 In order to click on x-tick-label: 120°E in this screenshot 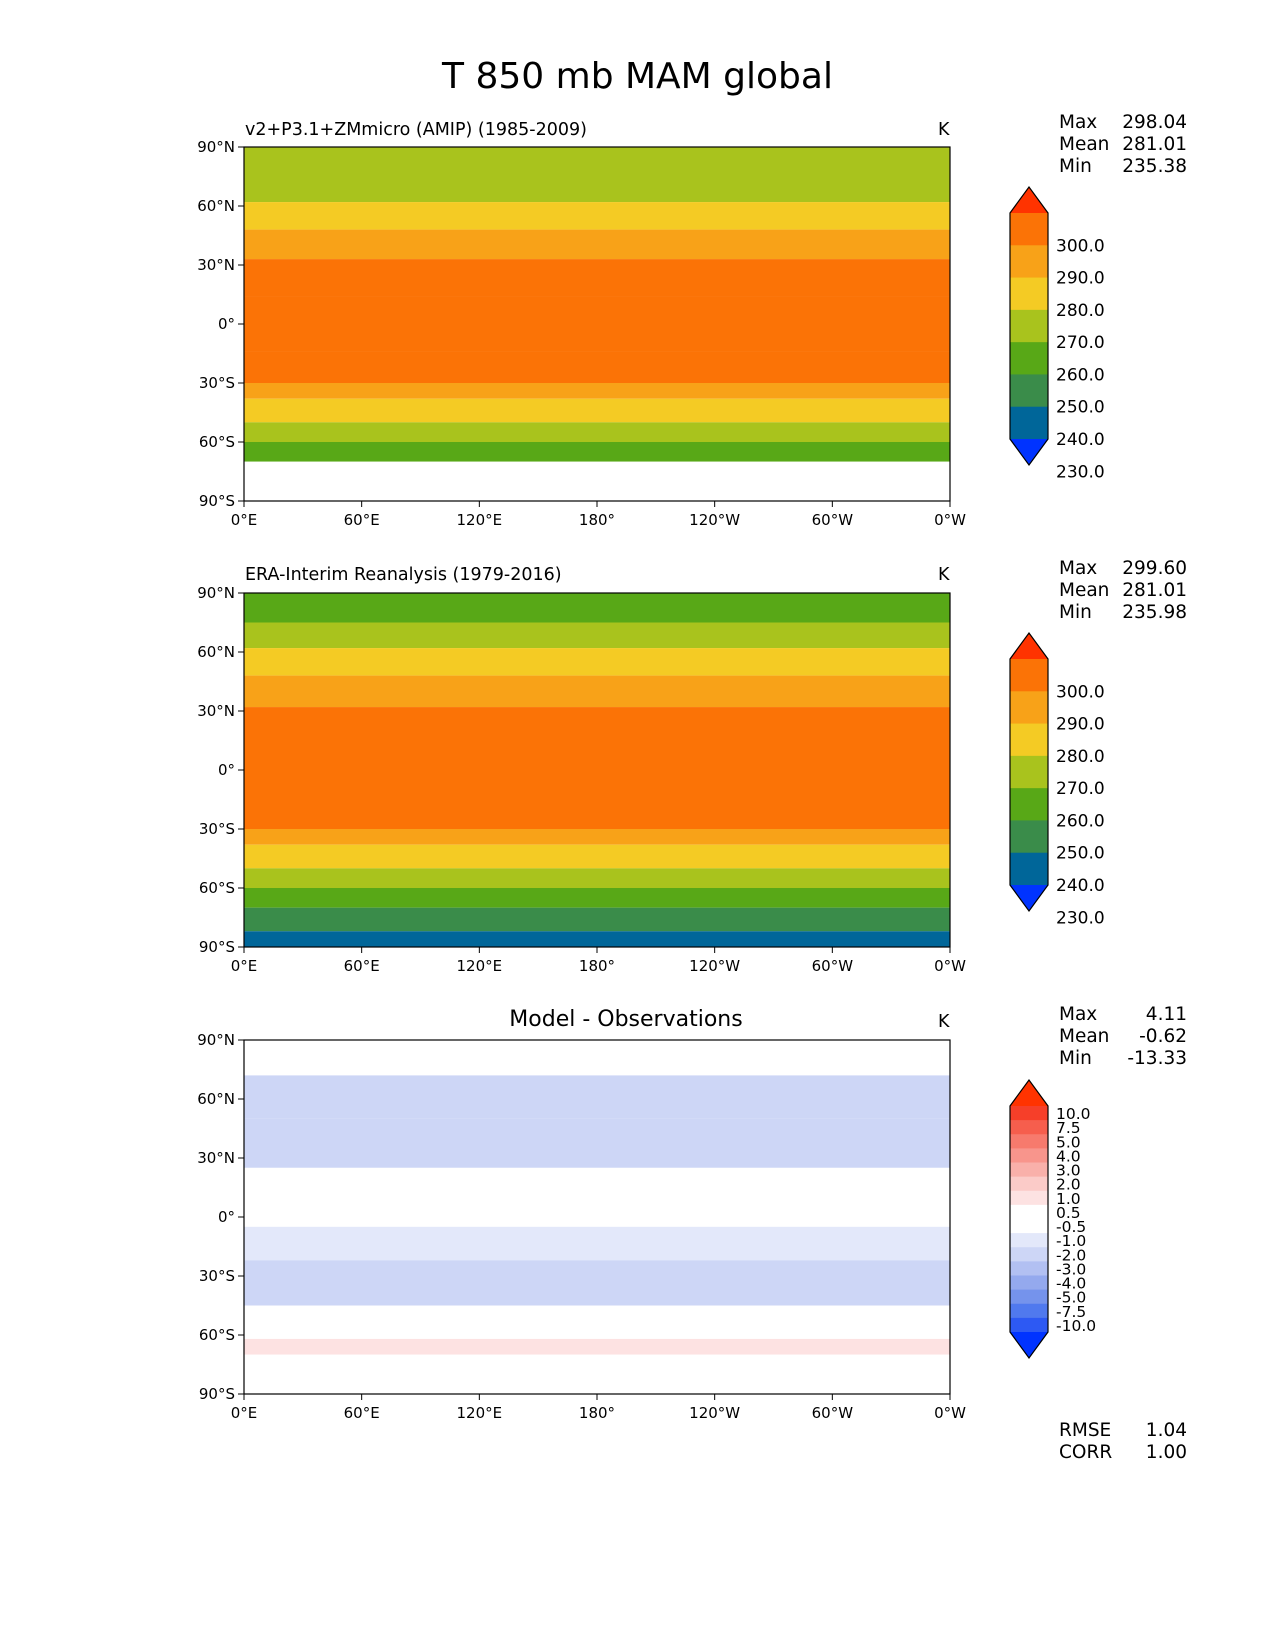, I will do `click(480, 520)`.